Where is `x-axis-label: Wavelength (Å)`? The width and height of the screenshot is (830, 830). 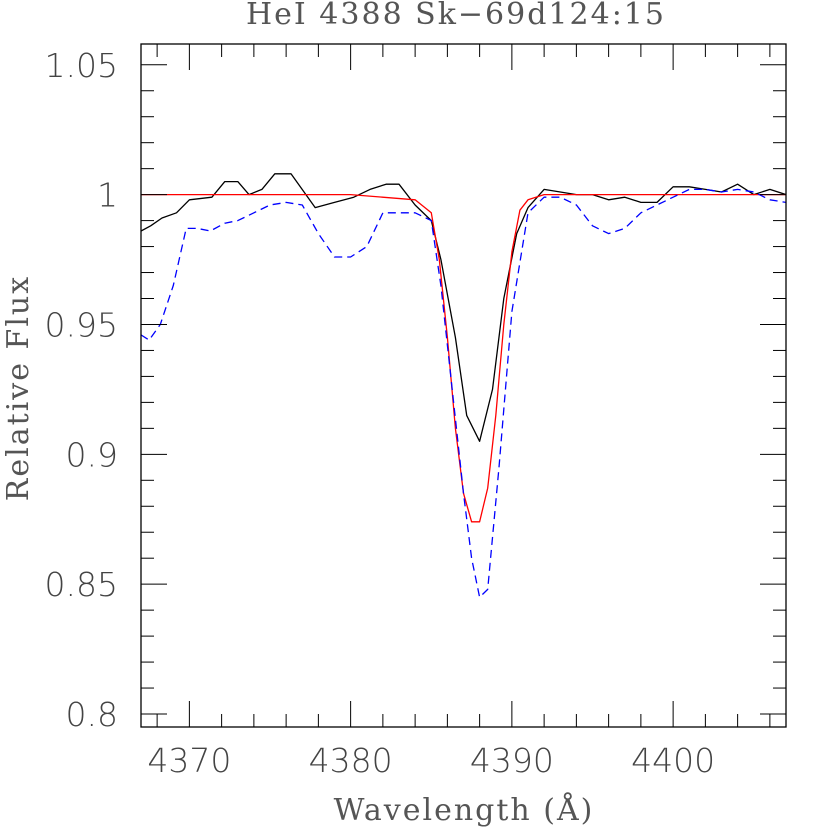 x-axis-label: Wavelength (Å) is located at coordinates (464, 810).